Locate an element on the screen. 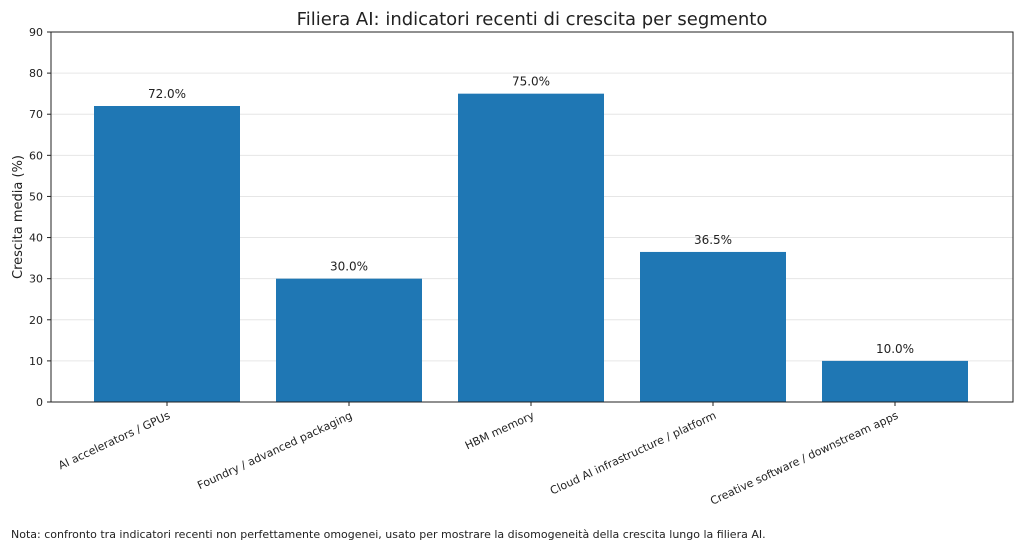 The image size is (1024, 551). y-tick-label: 40 is located at coordinates (36, 238).